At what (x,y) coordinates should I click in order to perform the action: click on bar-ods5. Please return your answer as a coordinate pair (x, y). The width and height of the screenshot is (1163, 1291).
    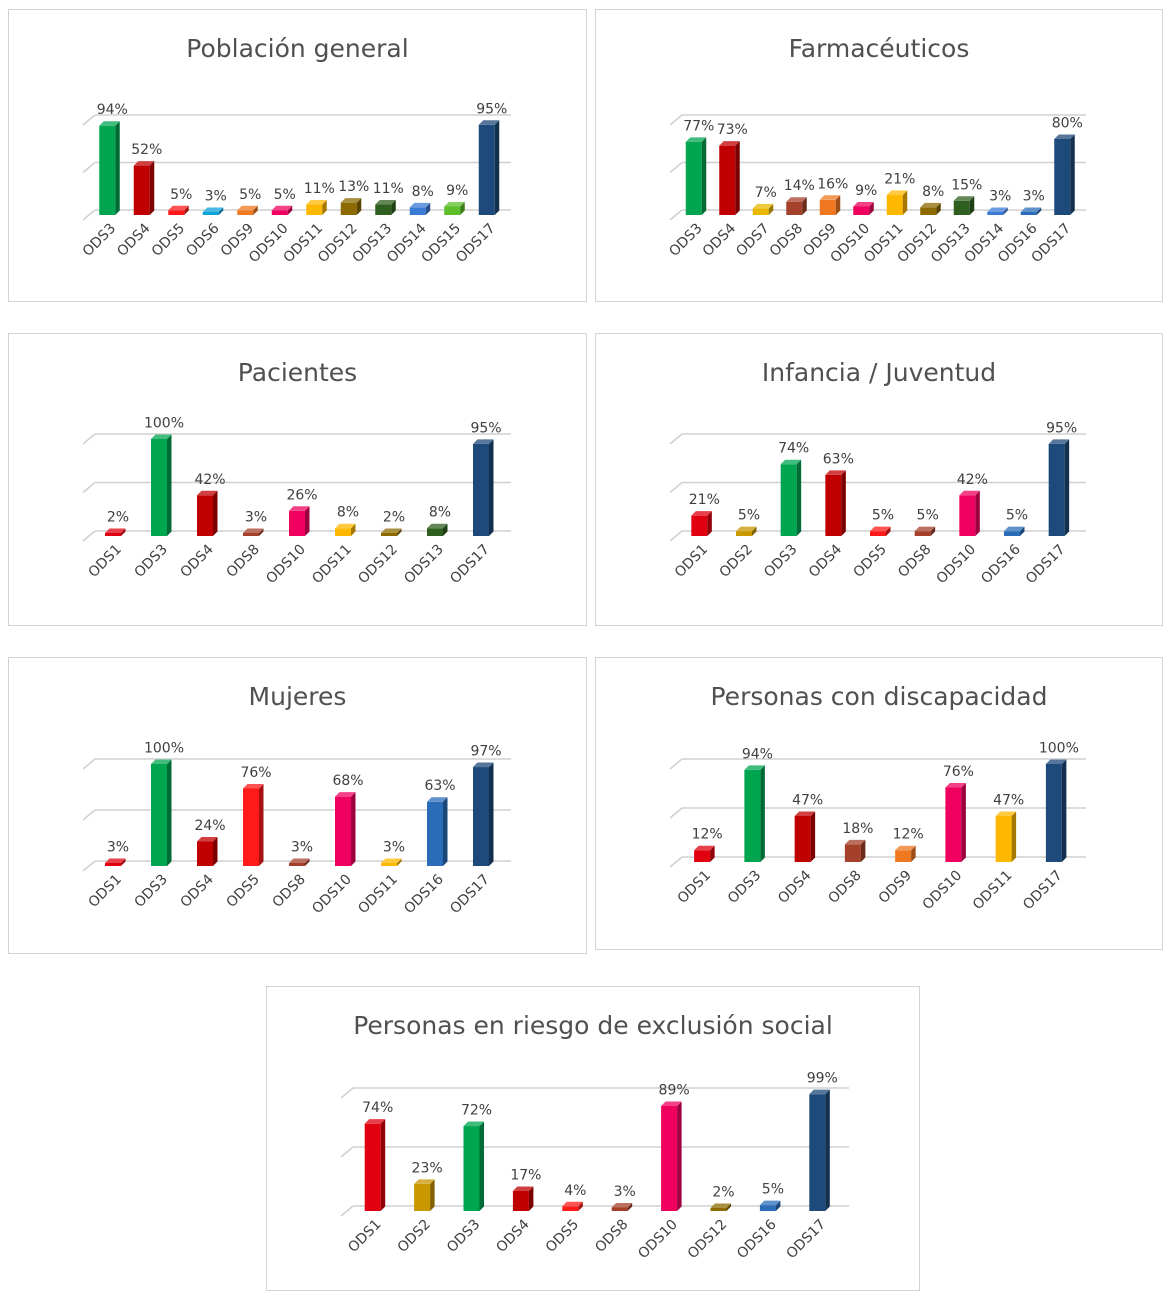
    Looking at the image, I should click on (572, 1206).